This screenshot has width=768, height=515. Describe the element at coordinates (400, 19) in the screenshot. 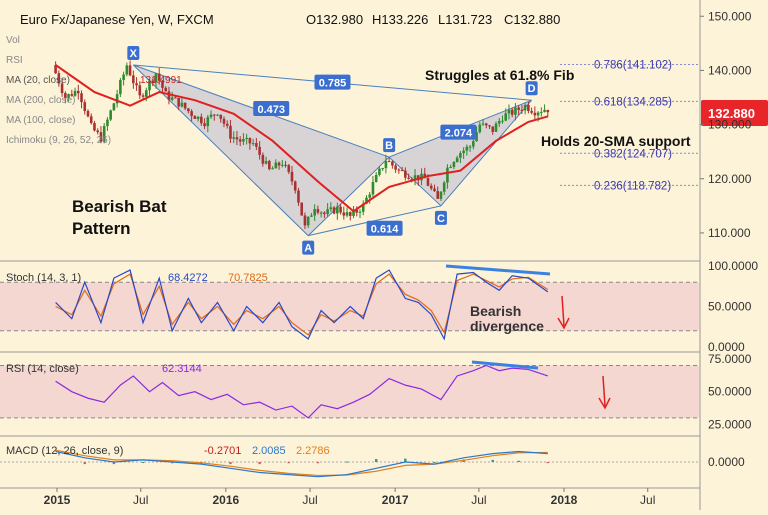

I see `ohlc-high: H133.226` at that location.